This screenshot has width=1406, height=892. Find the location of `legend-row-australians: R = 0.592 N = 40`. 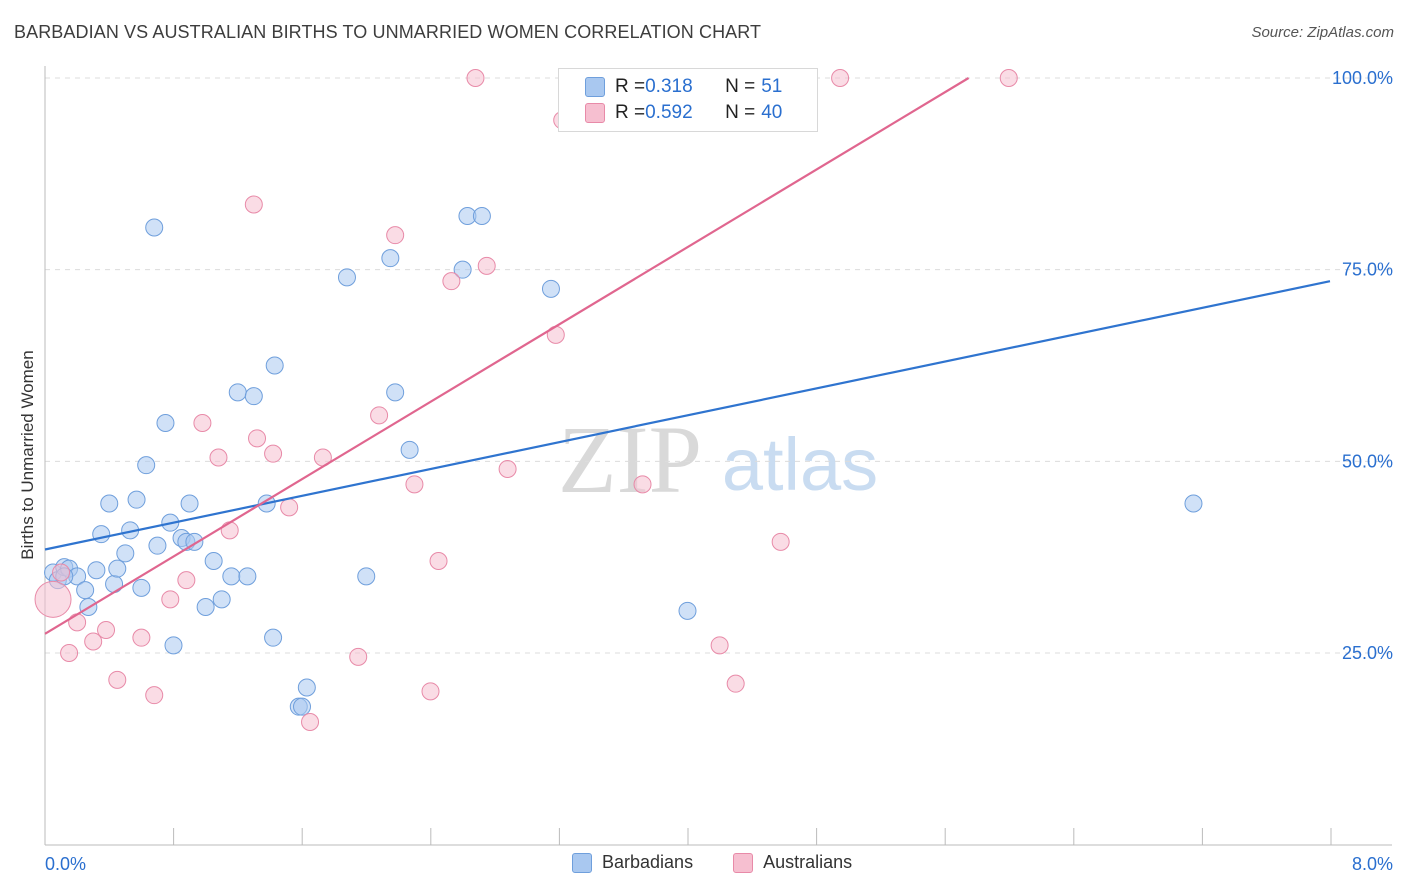

legend-row-australians: R = 0.592 N = 40 is located at coordinates (683, 113).